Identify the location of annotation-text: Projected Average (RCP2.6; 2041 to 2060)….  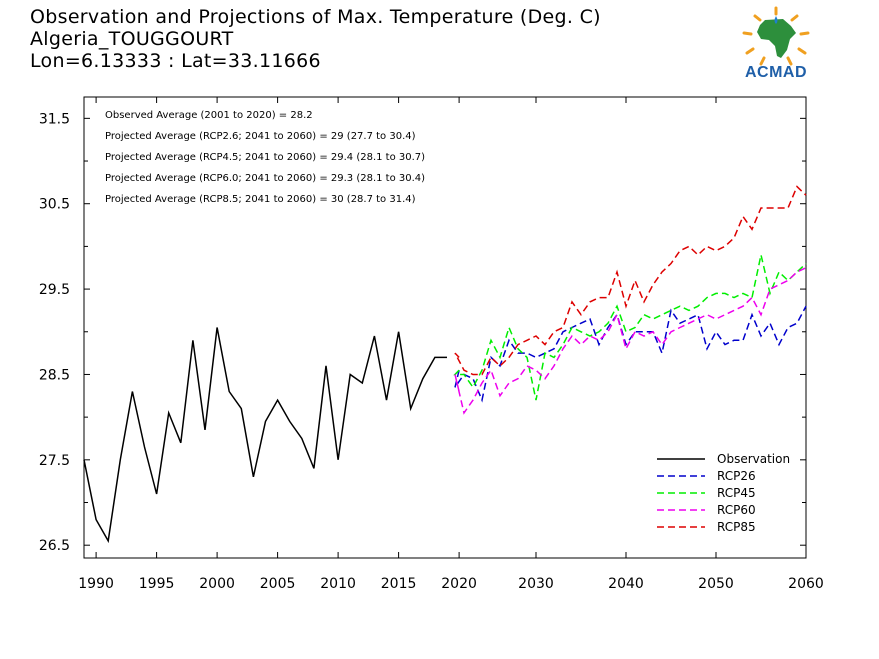
(260, 136).